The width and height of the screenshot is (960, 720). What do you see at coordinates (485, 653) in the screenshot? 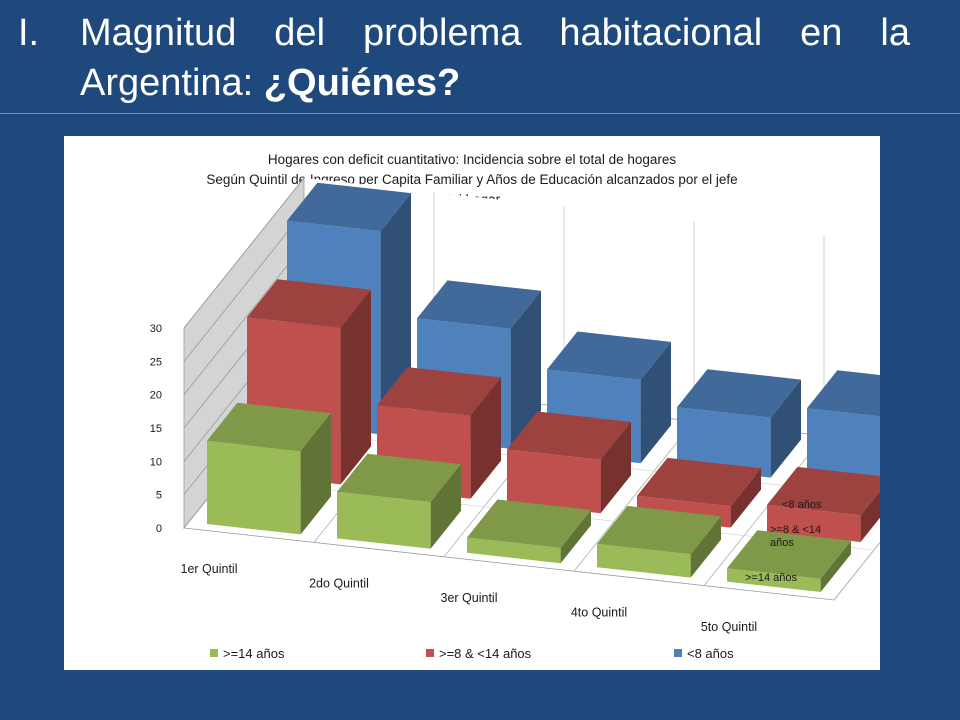
I see `legend-label: >=8 & <14 años` at bounding box center [485, 653].